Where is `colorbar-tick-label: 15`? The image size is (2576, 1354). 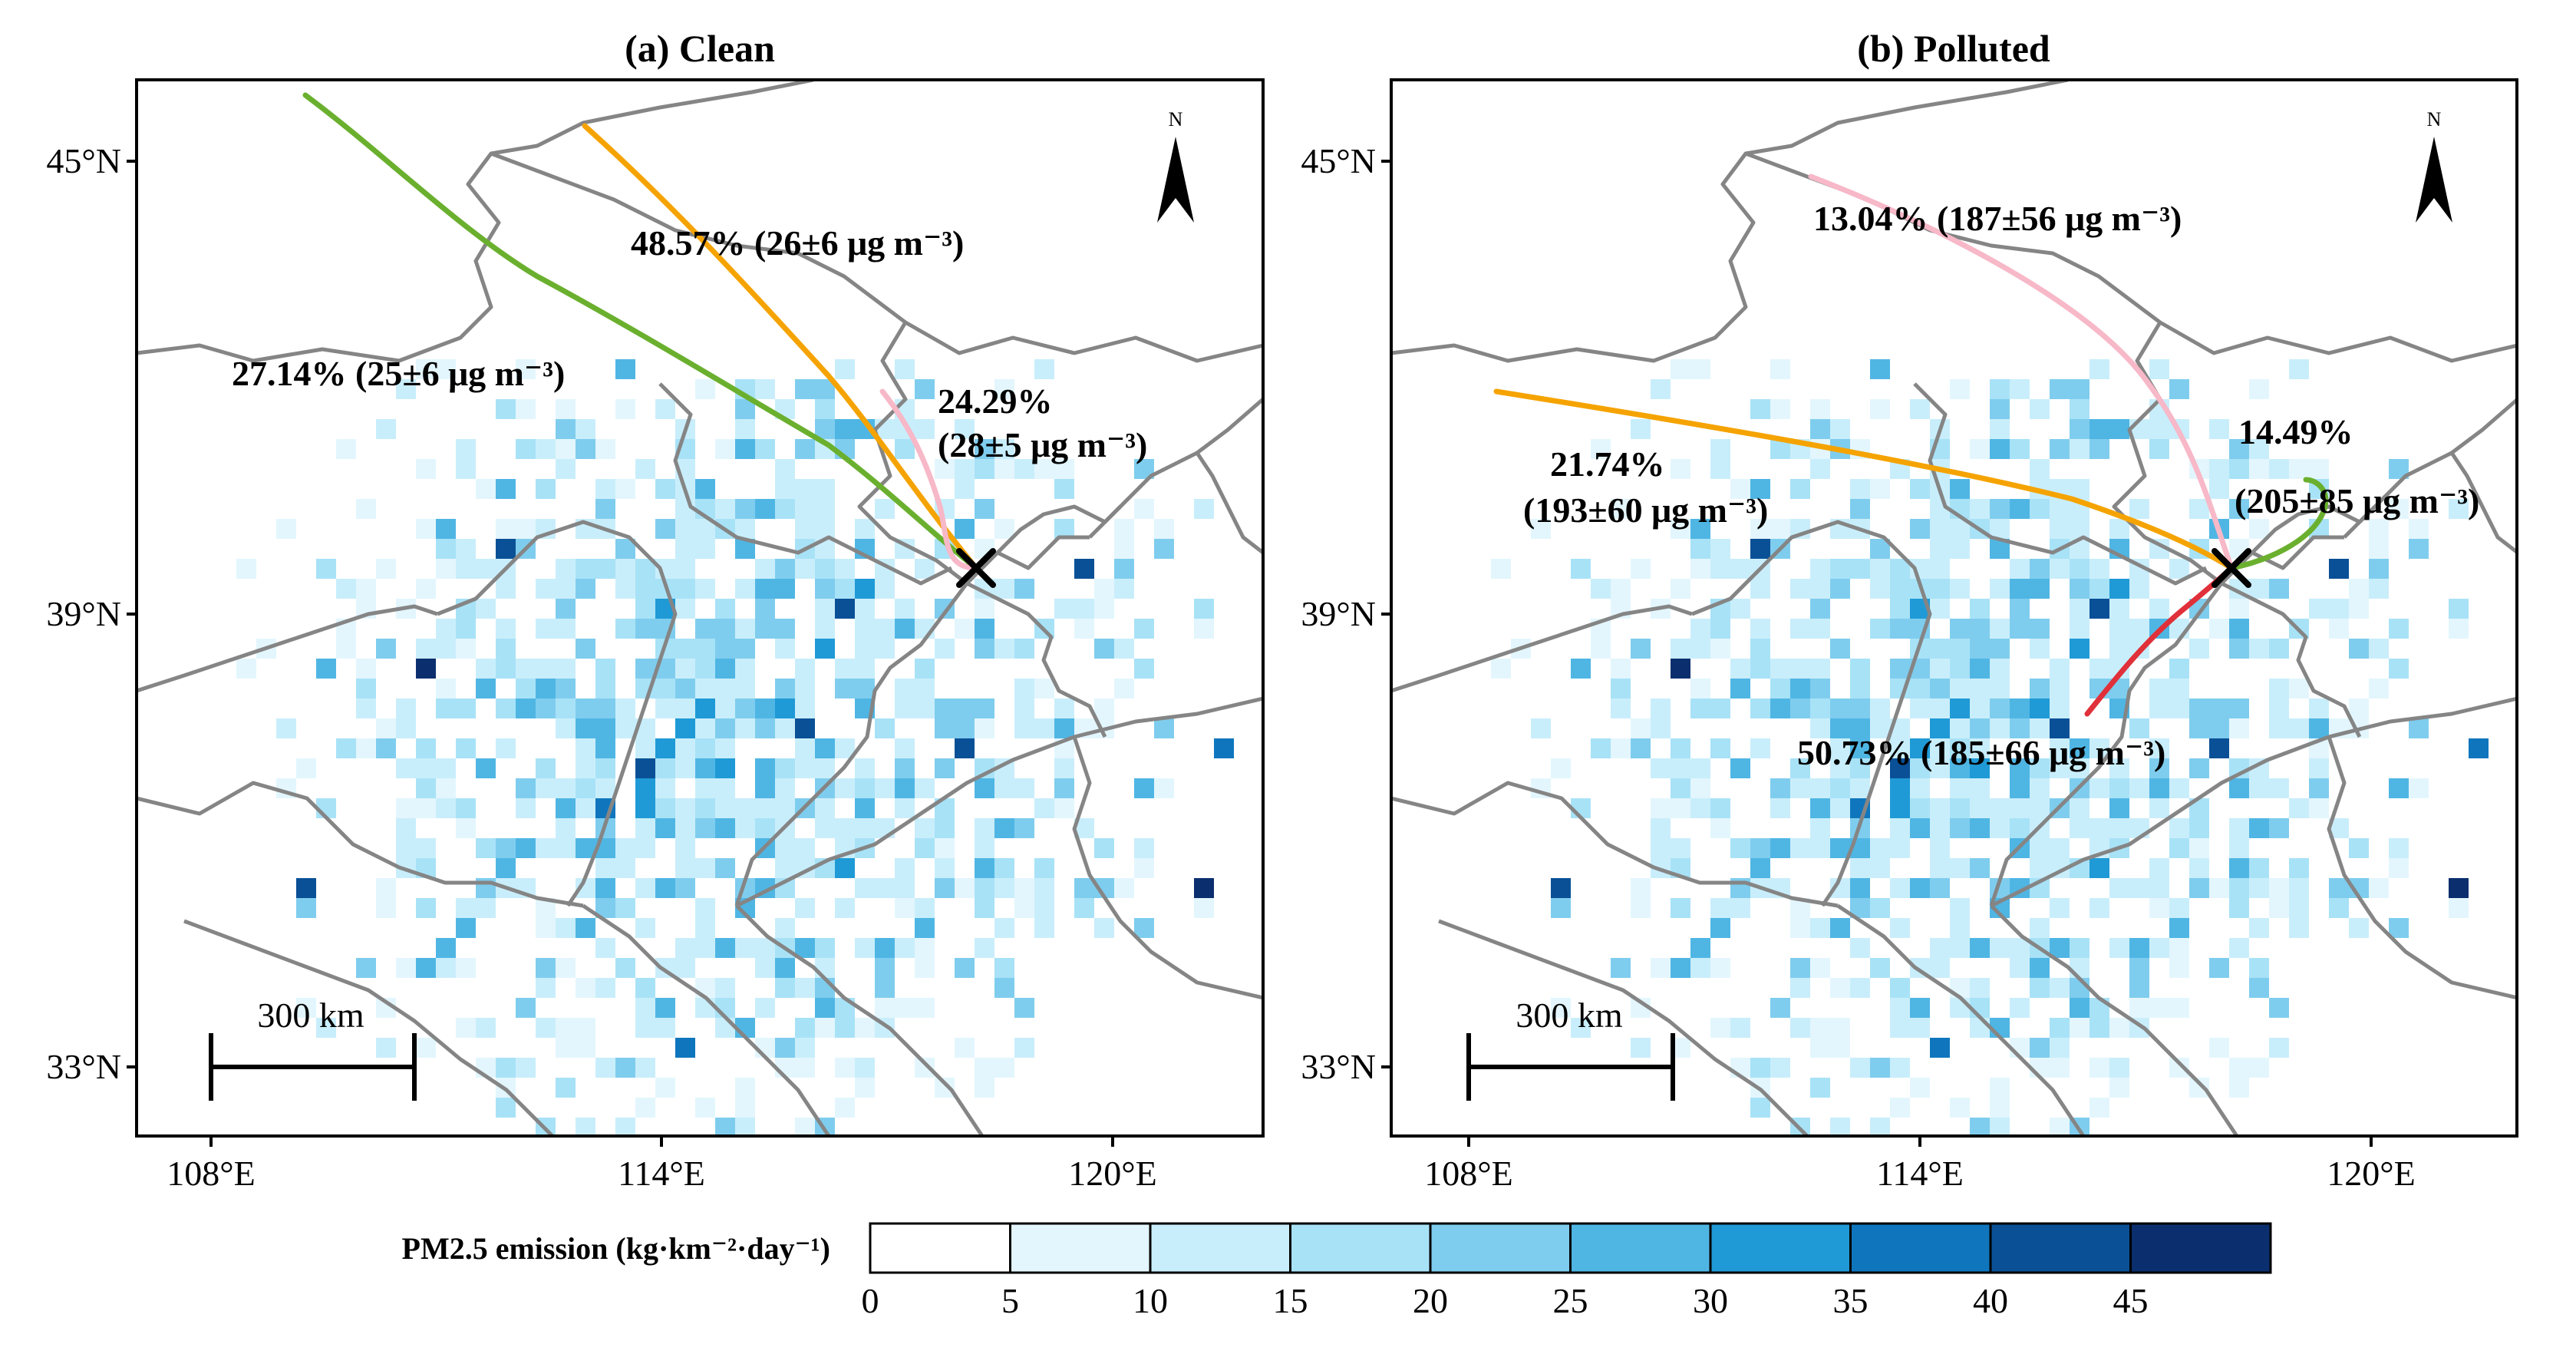 colorbar-tick-label: 15 is located at coordinates (1290, 1301).